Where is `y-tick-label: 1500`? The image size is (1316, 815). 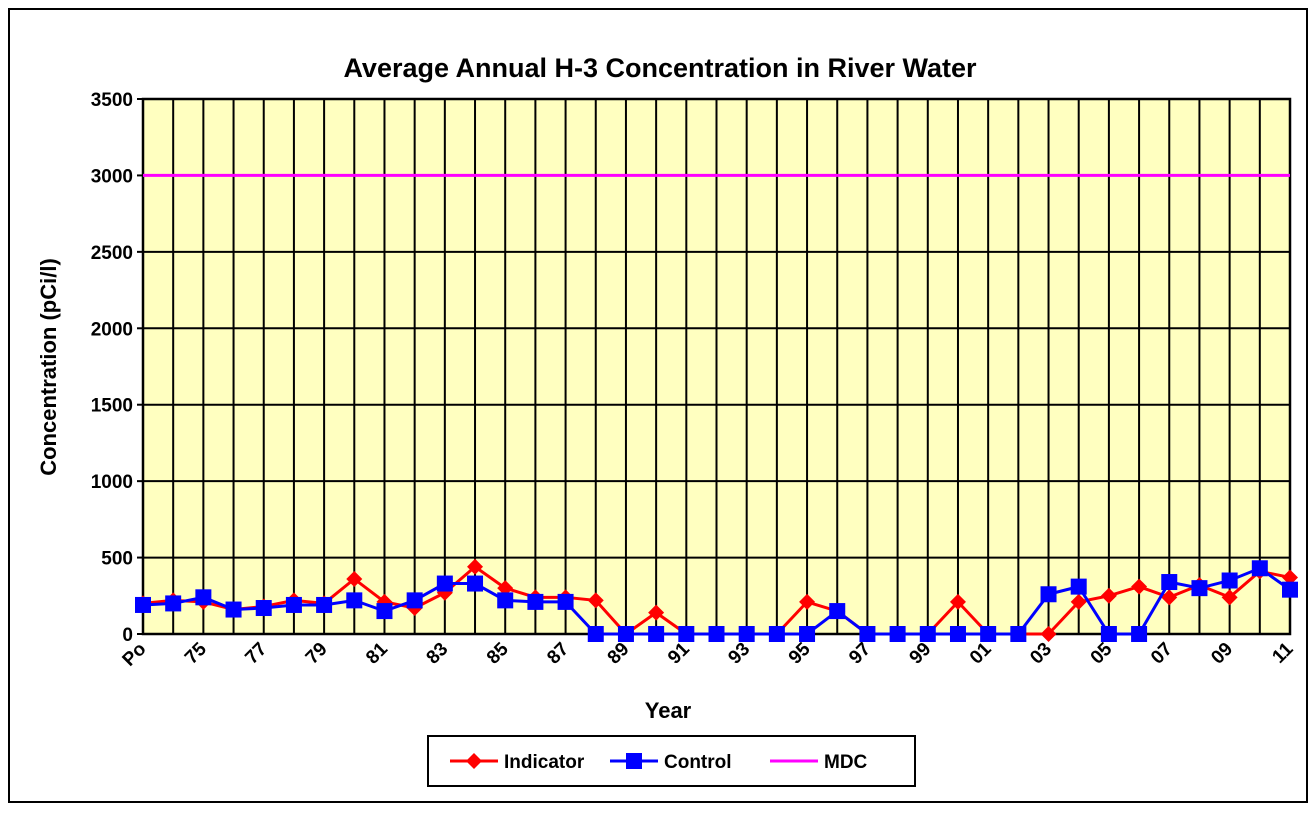 y-tick-label: 1500 is located at coordinates (112, 406).